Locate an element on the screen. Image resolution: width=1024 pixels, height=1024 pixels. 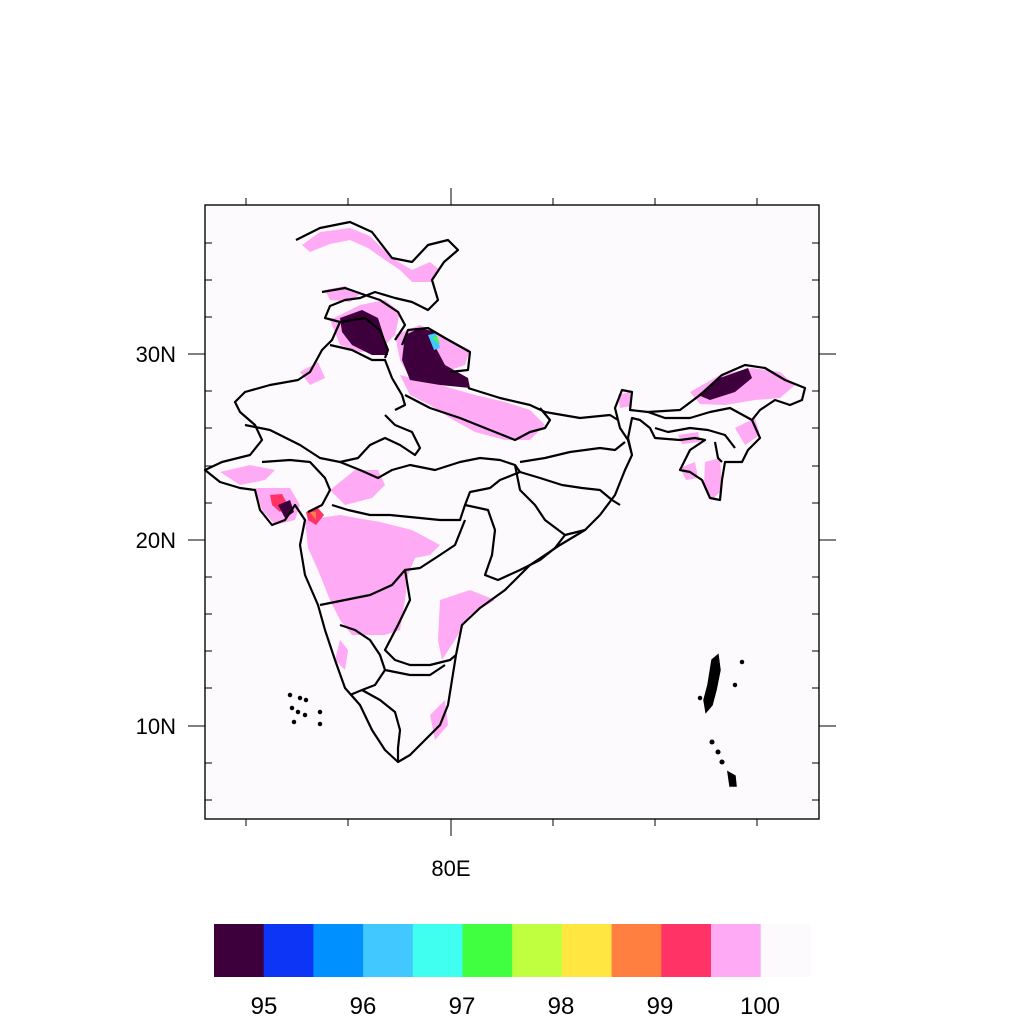
lat-label-10n: 10N is located at coordinates (156, 726).